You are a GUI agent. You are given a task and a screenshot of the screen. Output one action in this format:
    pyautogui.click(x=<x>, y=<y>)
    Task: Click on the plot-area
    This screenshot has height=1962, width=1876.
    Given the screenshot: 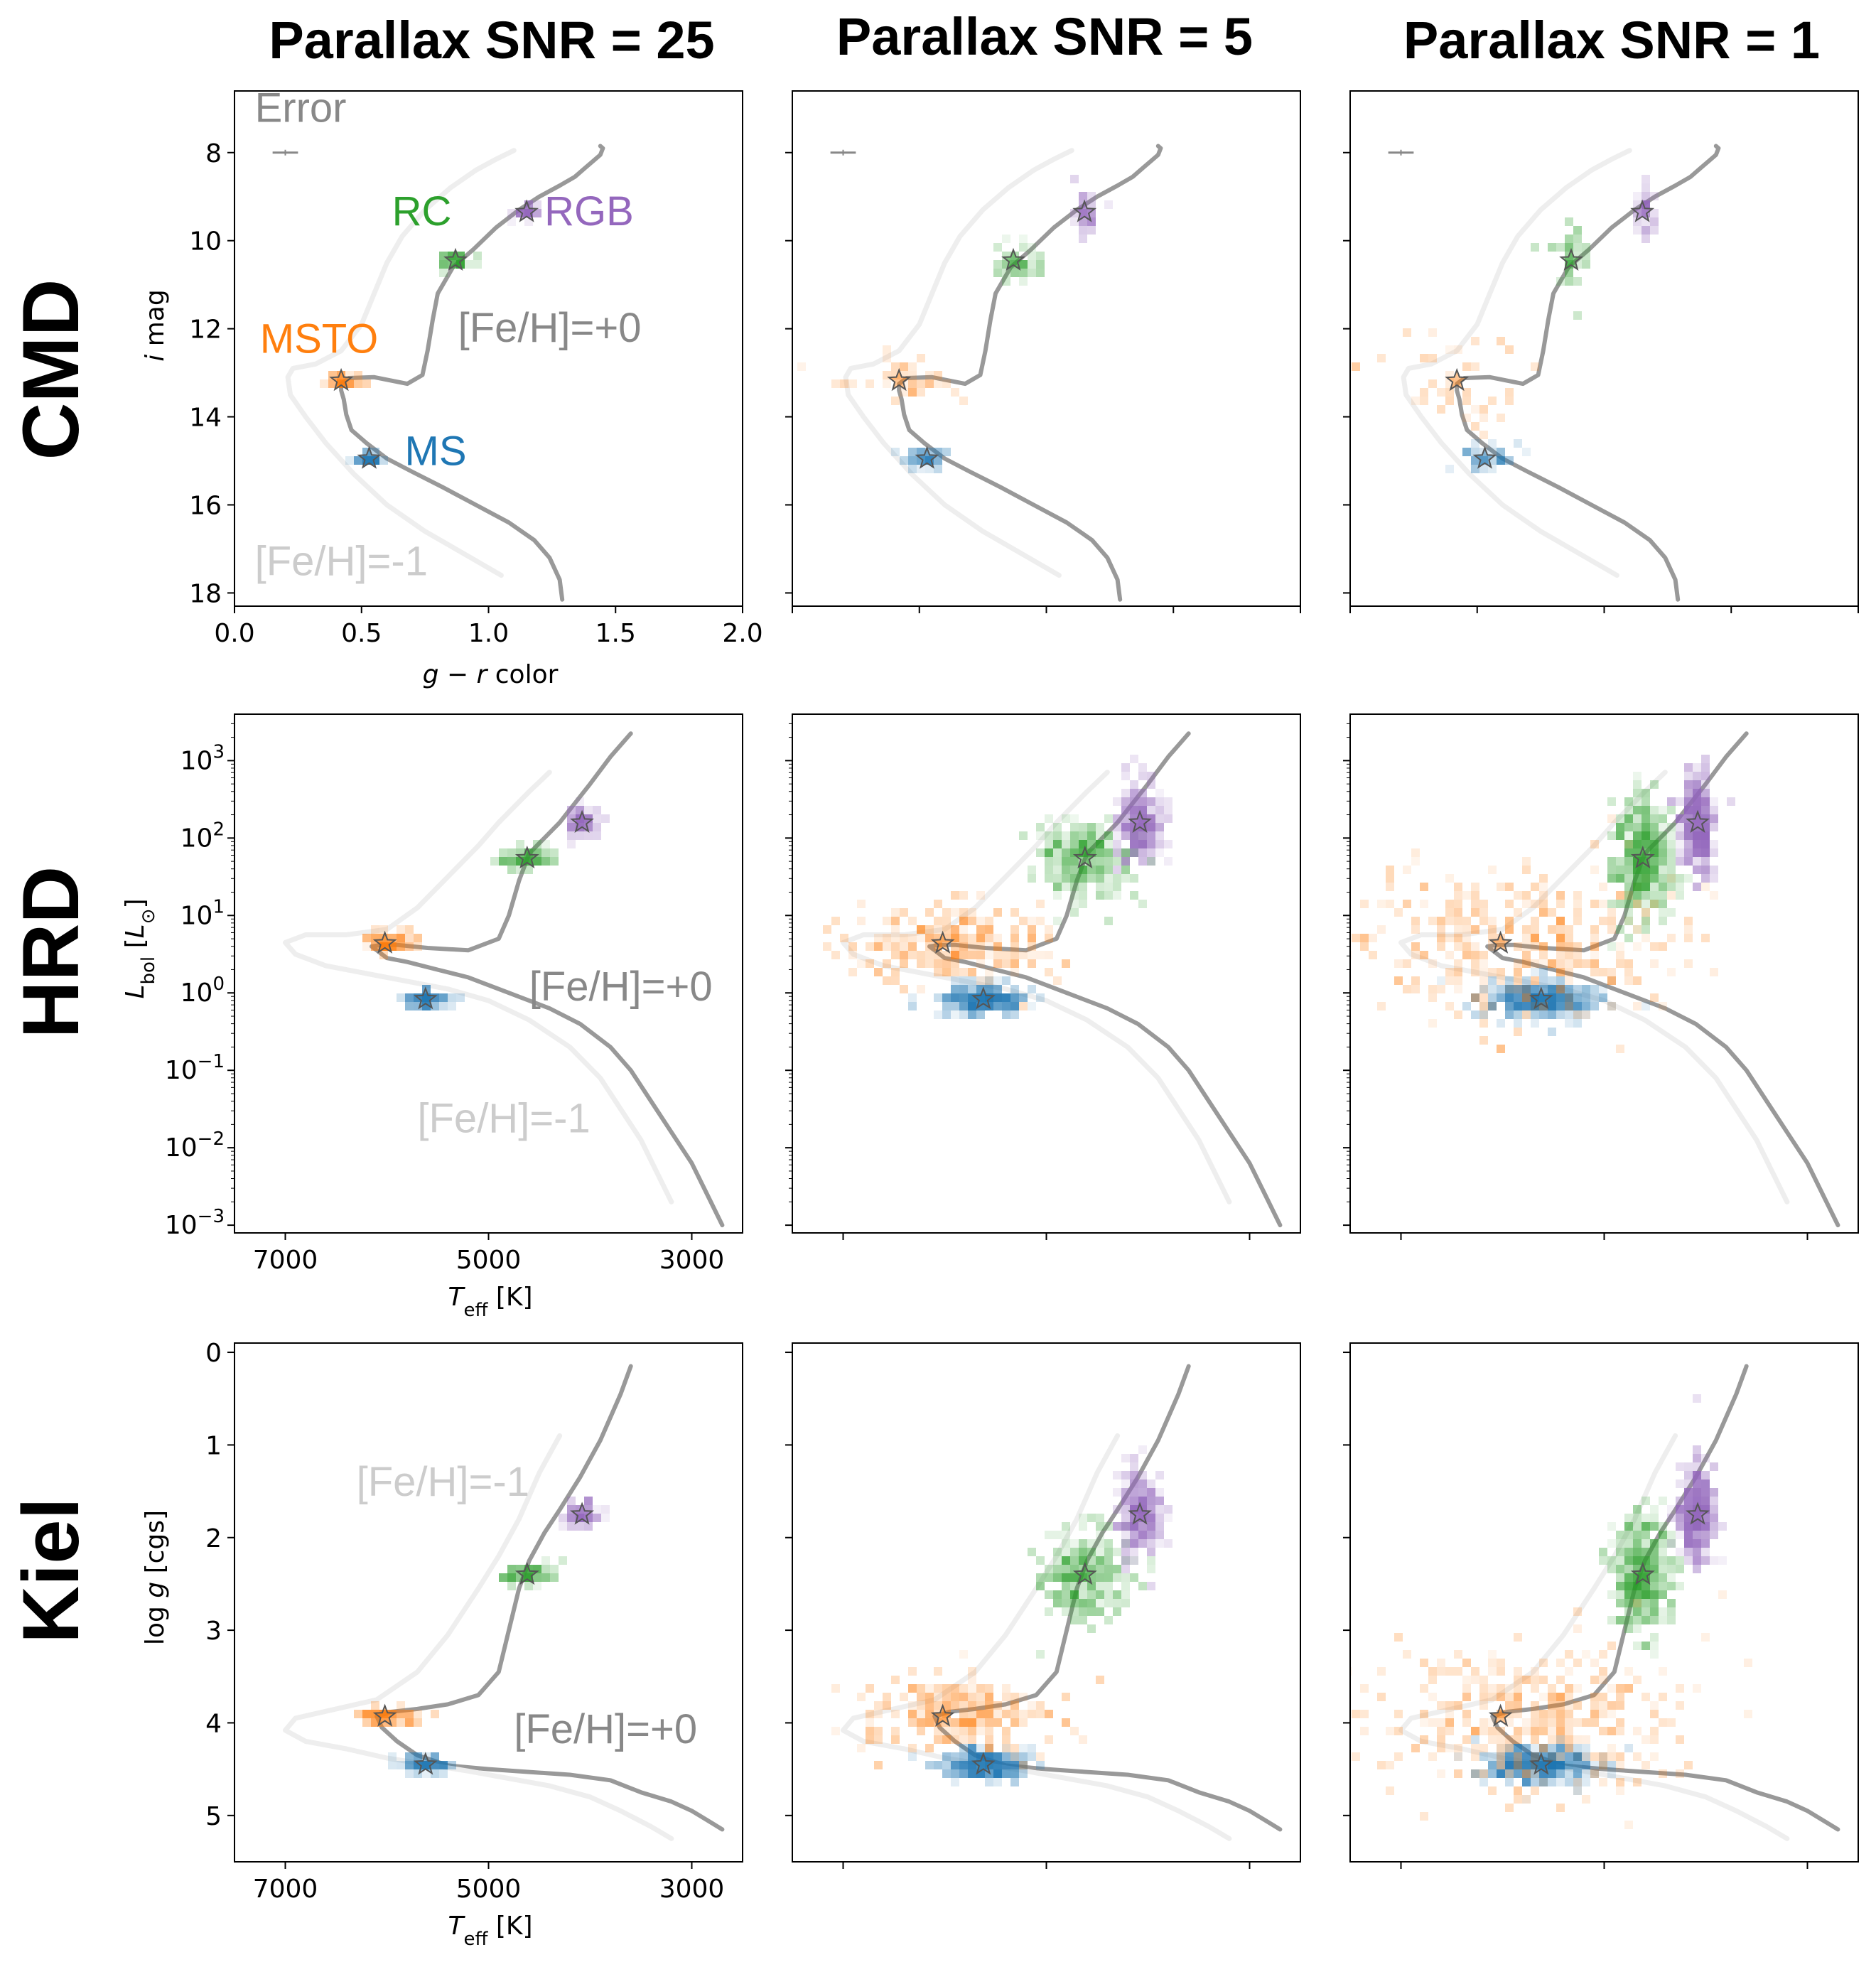 What is the action you would take?
    pyautogui.click(x=980, y=373)
    